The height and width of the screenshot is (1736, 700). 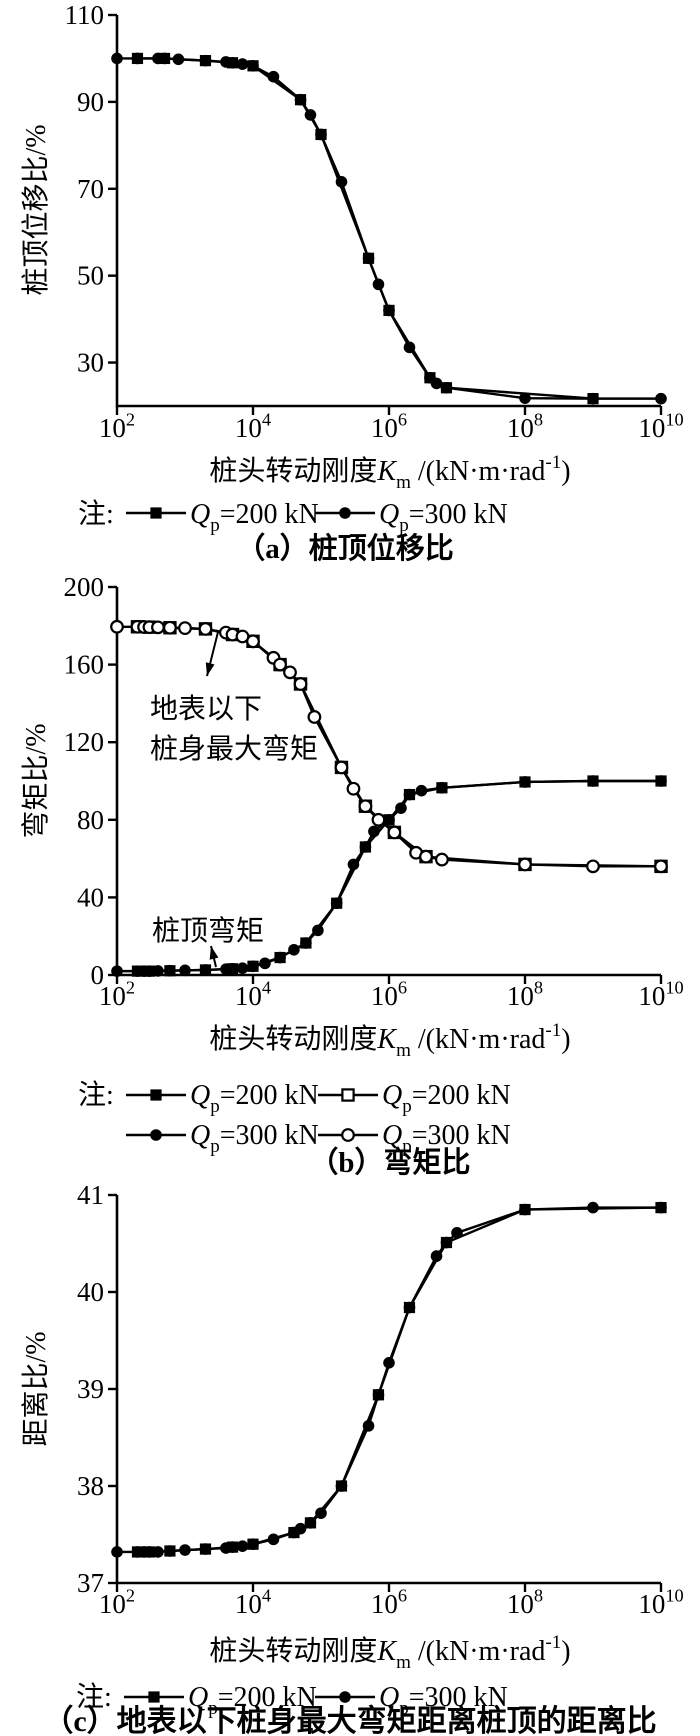 I want to click on y-tick-label: 41, so click(x=90, y=1195).